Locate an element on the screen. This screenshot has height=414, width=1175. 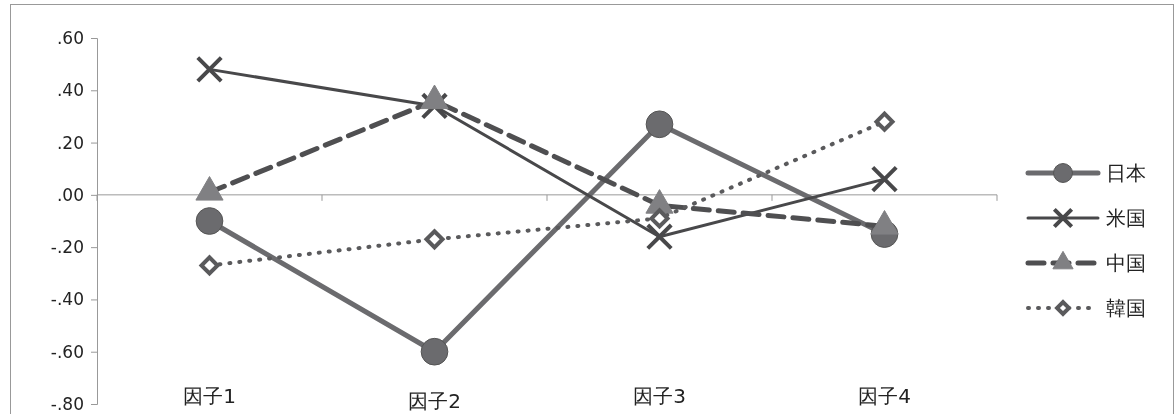
y-tick-label: -.40 is located at coordinates (67, 299).